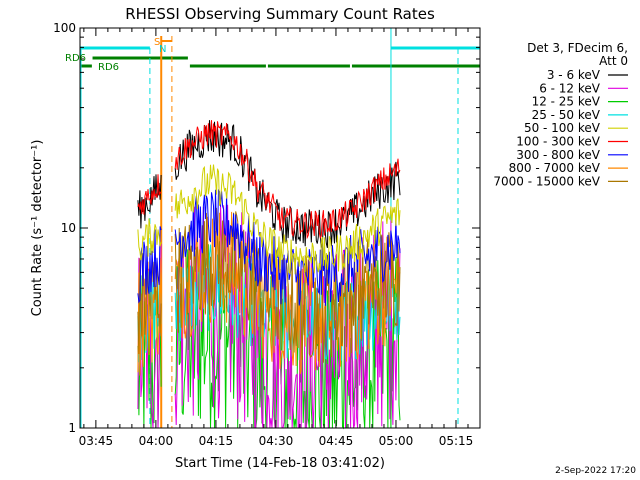  Describe the element at coordinates (157, 42) in the screenshot. I see `flag-label-saa: S` at that location.